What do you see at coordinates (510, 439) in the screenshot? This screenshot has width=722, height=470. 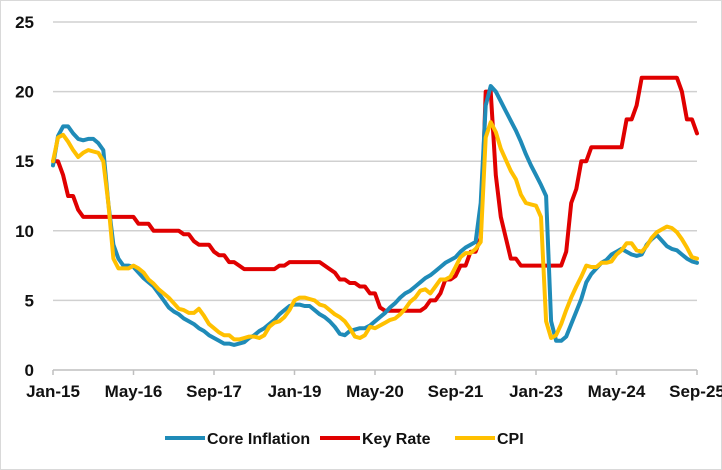 I see `legend-label: CPI` at bounding box center [510, 439].